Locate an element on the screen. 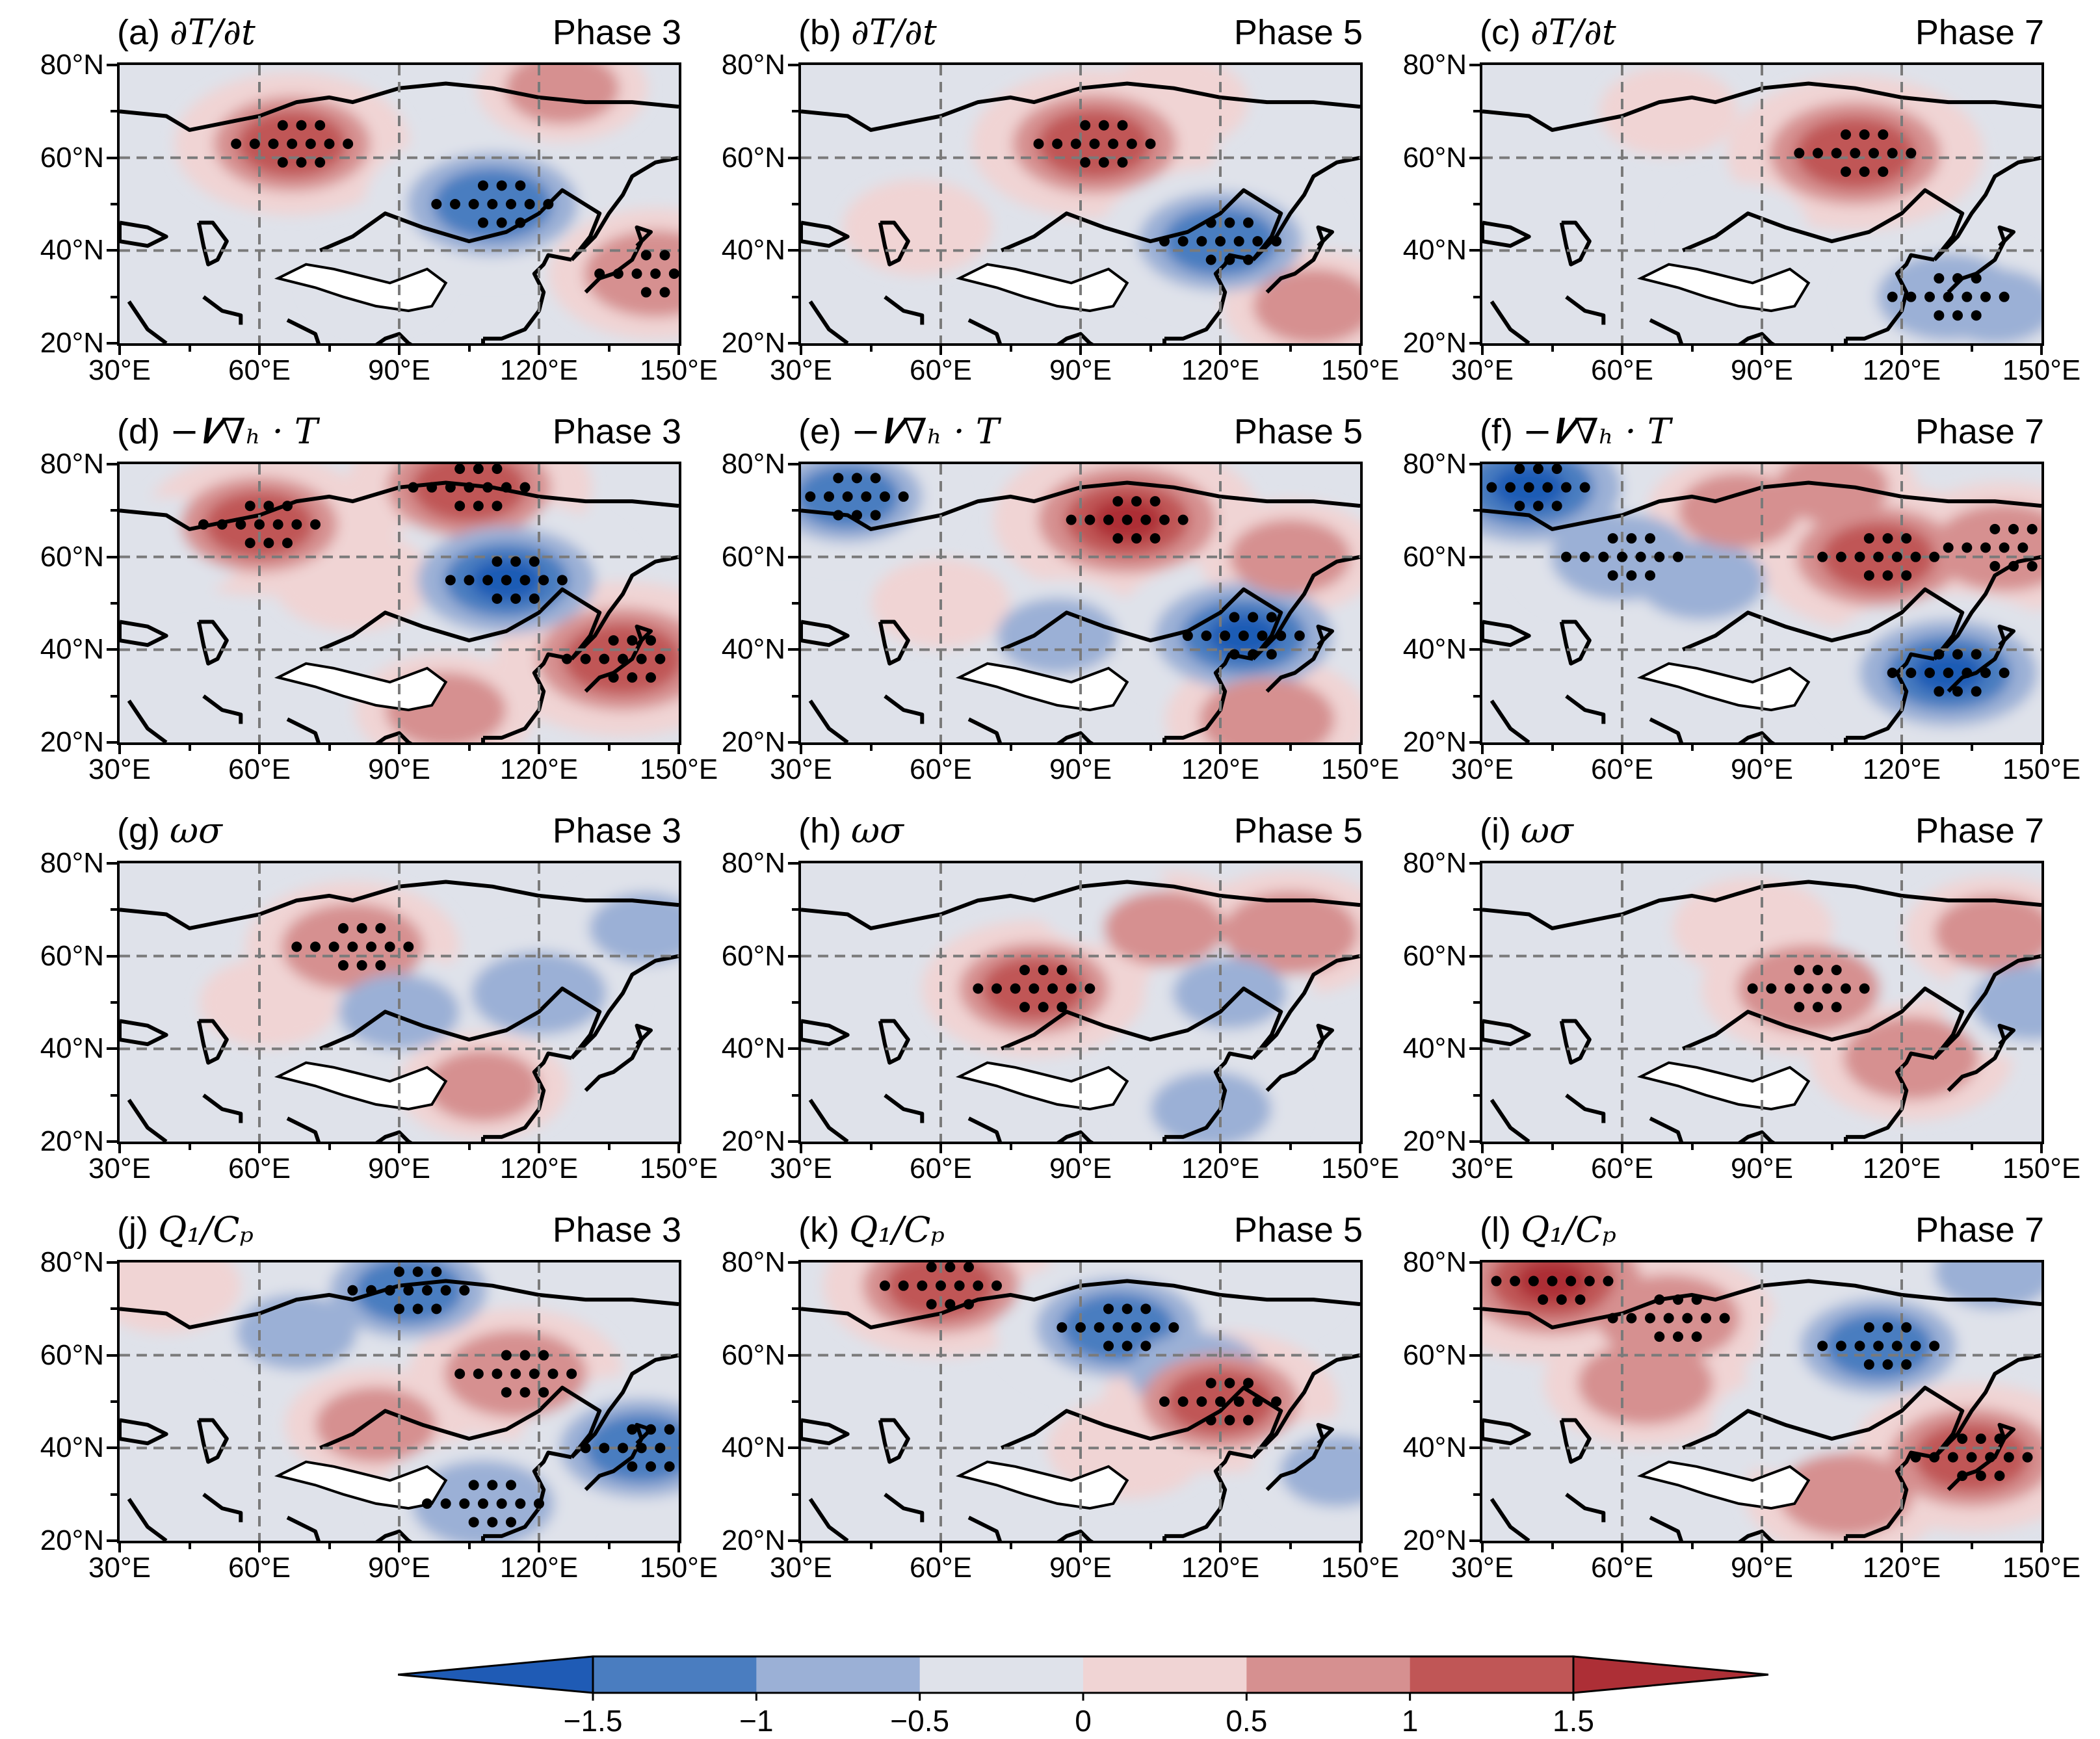 The width and height of the screenshot is (2100, 1739). anomaly-contour is located at coordinates (1645, 1383).